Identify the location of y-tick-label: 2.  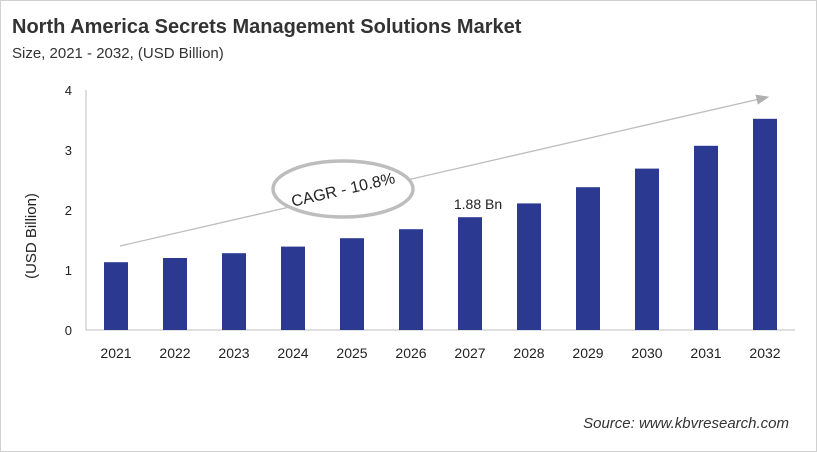
(68, 210).